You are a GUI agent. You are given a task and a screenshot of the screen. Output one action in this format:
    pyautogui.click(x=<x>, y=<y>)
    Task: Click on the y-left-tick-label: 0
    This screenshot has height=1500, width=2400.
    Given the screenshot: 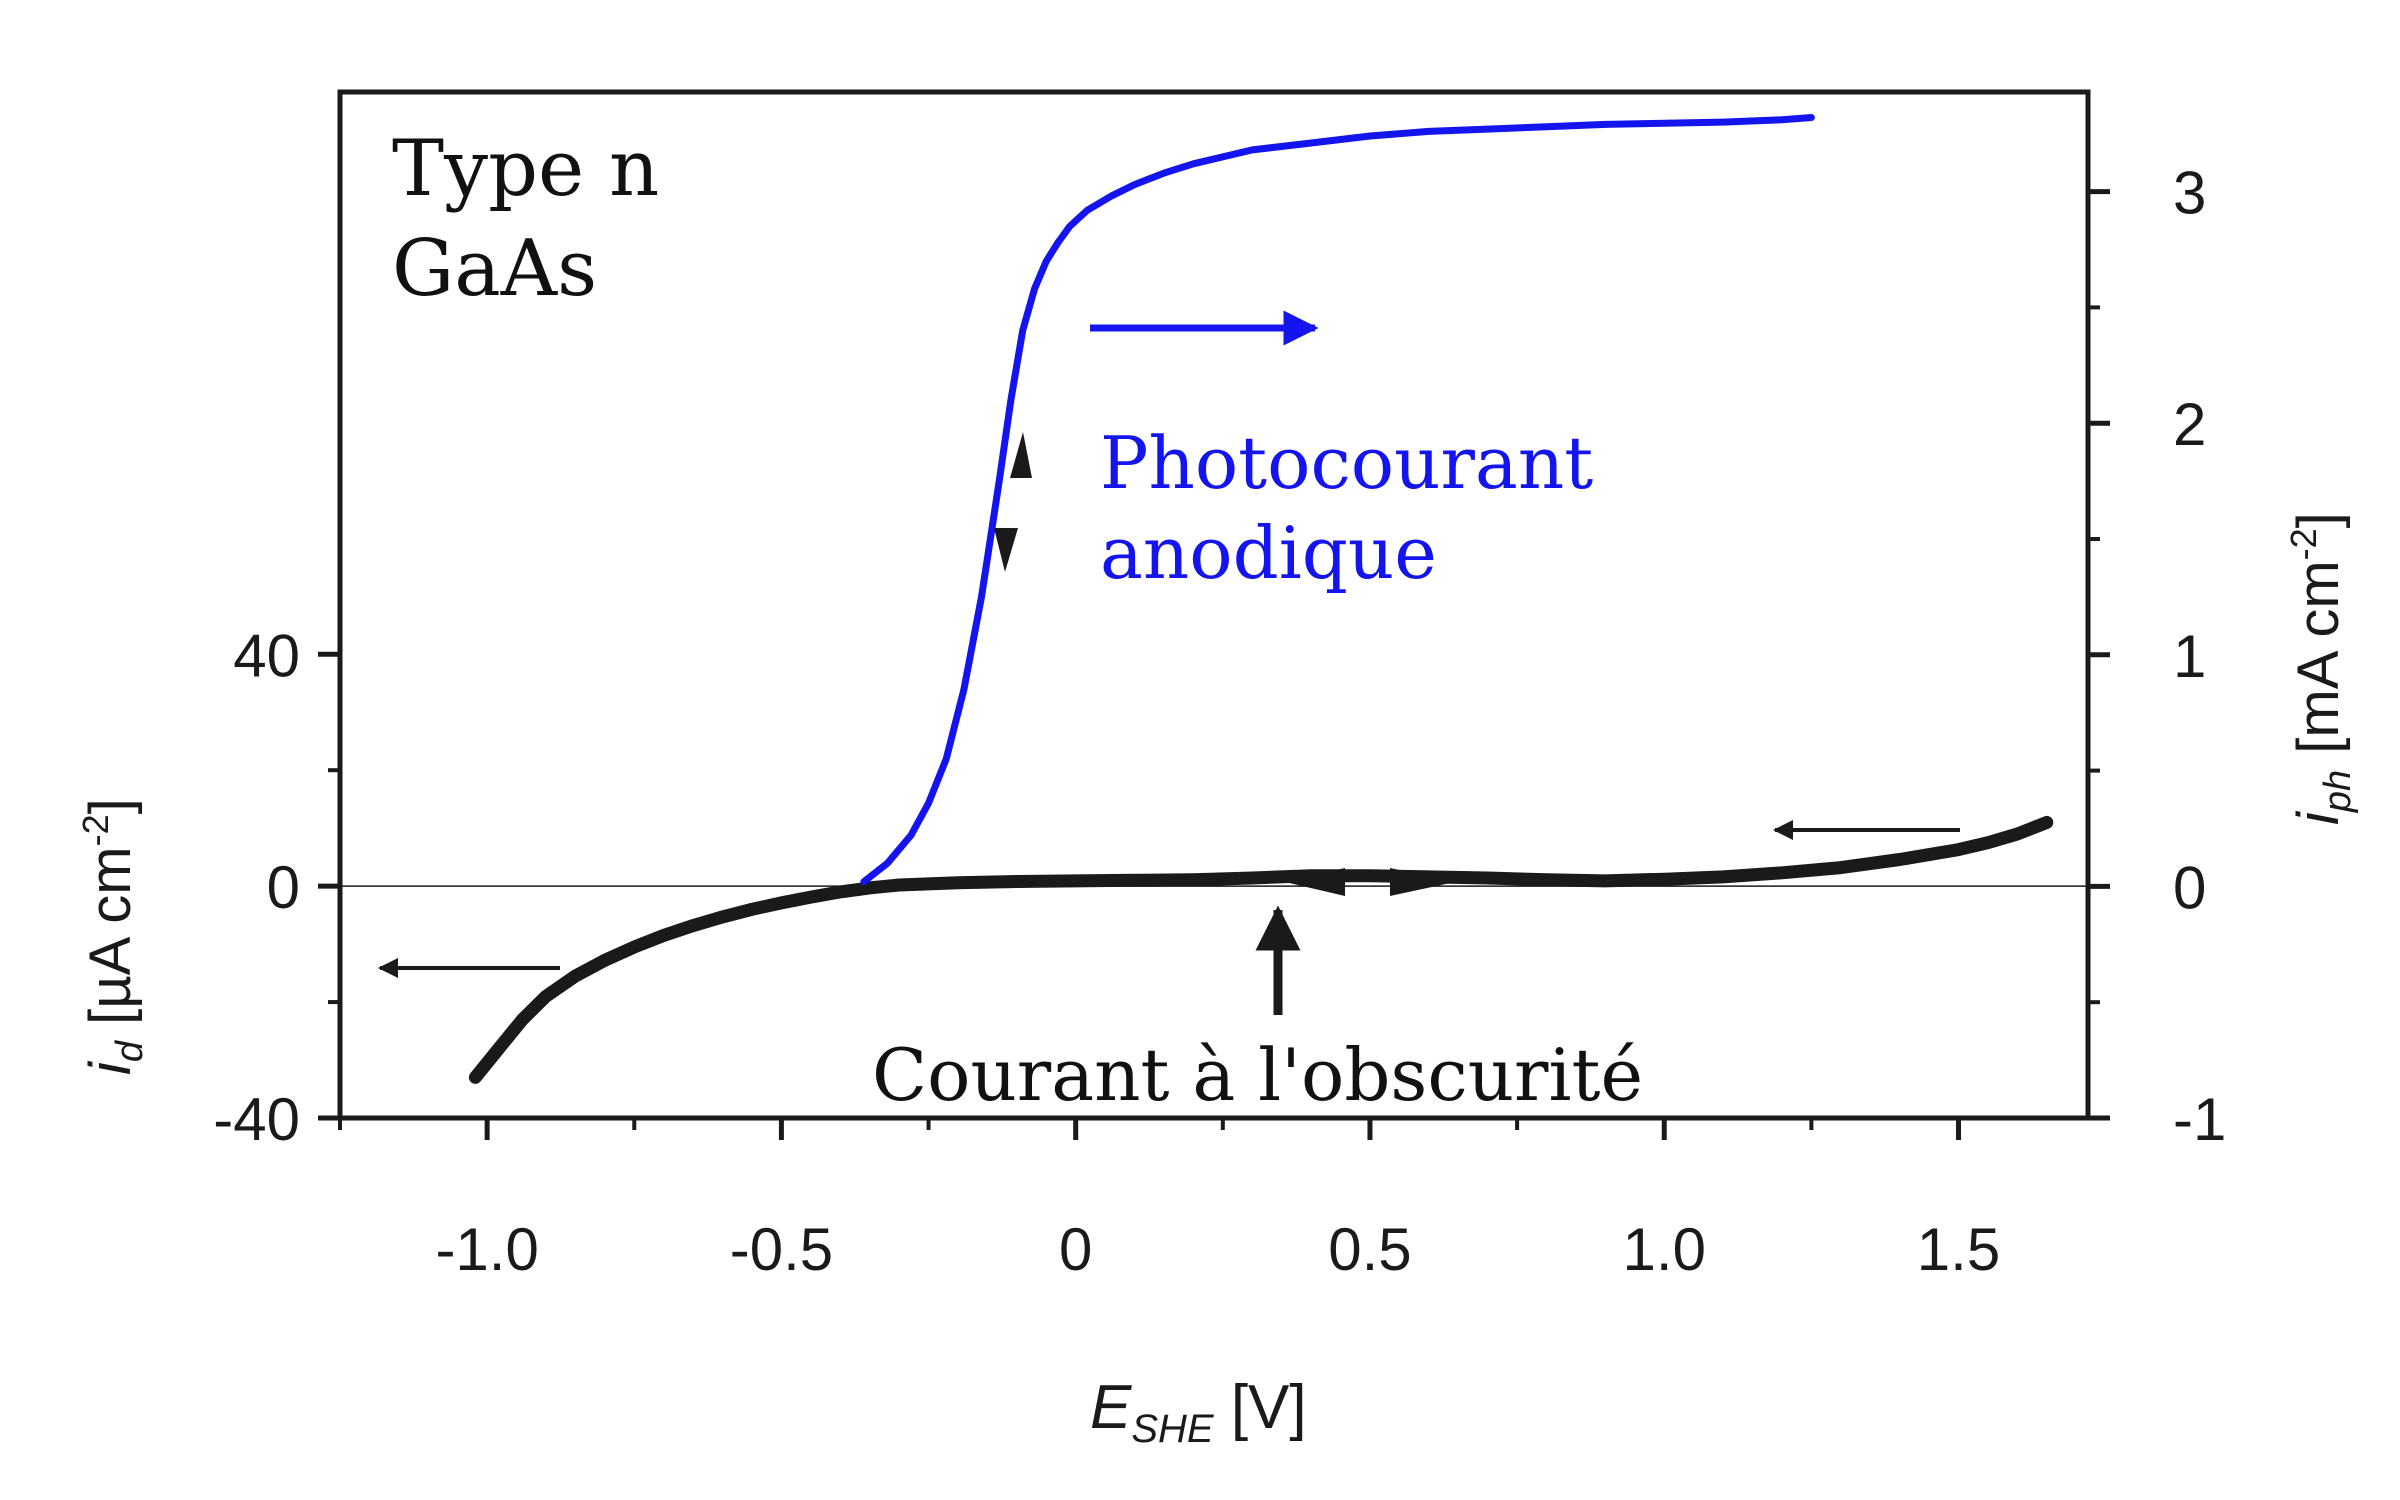 What is the action you would take?
    pyautogui.click(x=283, y=887)
    